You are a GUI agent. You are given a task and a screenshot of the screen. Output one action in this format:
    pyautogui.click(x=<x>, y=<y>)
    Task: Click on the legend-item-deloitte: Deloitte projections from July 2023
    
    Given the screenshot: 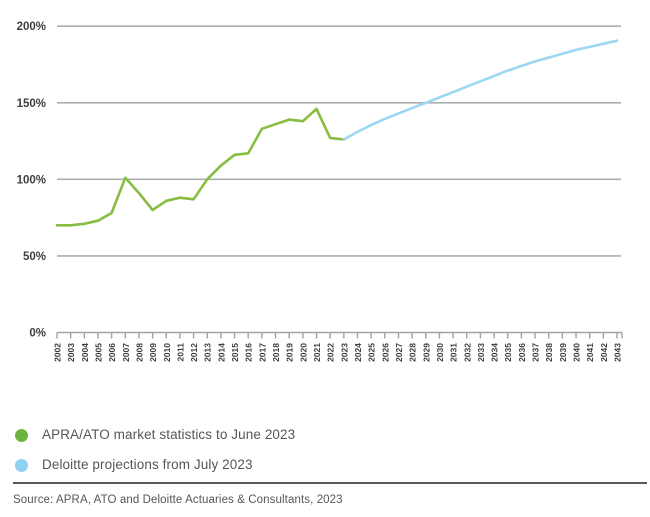 What is the action you would take?
    pyautogui.click(x=155, y=465)
    